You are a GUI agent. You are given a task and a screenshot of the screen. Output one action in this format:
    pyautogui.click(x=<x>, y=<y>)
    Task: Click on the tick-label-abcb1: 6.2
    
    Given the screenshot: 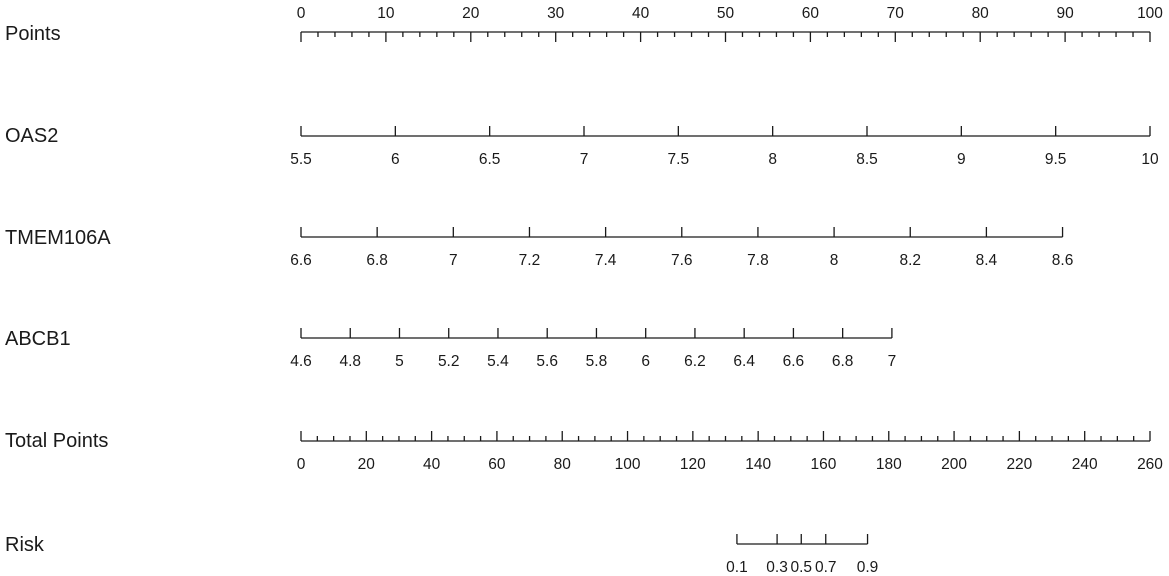 What is the action you would take?
    pyautogui.click(x=695, y=361)
    